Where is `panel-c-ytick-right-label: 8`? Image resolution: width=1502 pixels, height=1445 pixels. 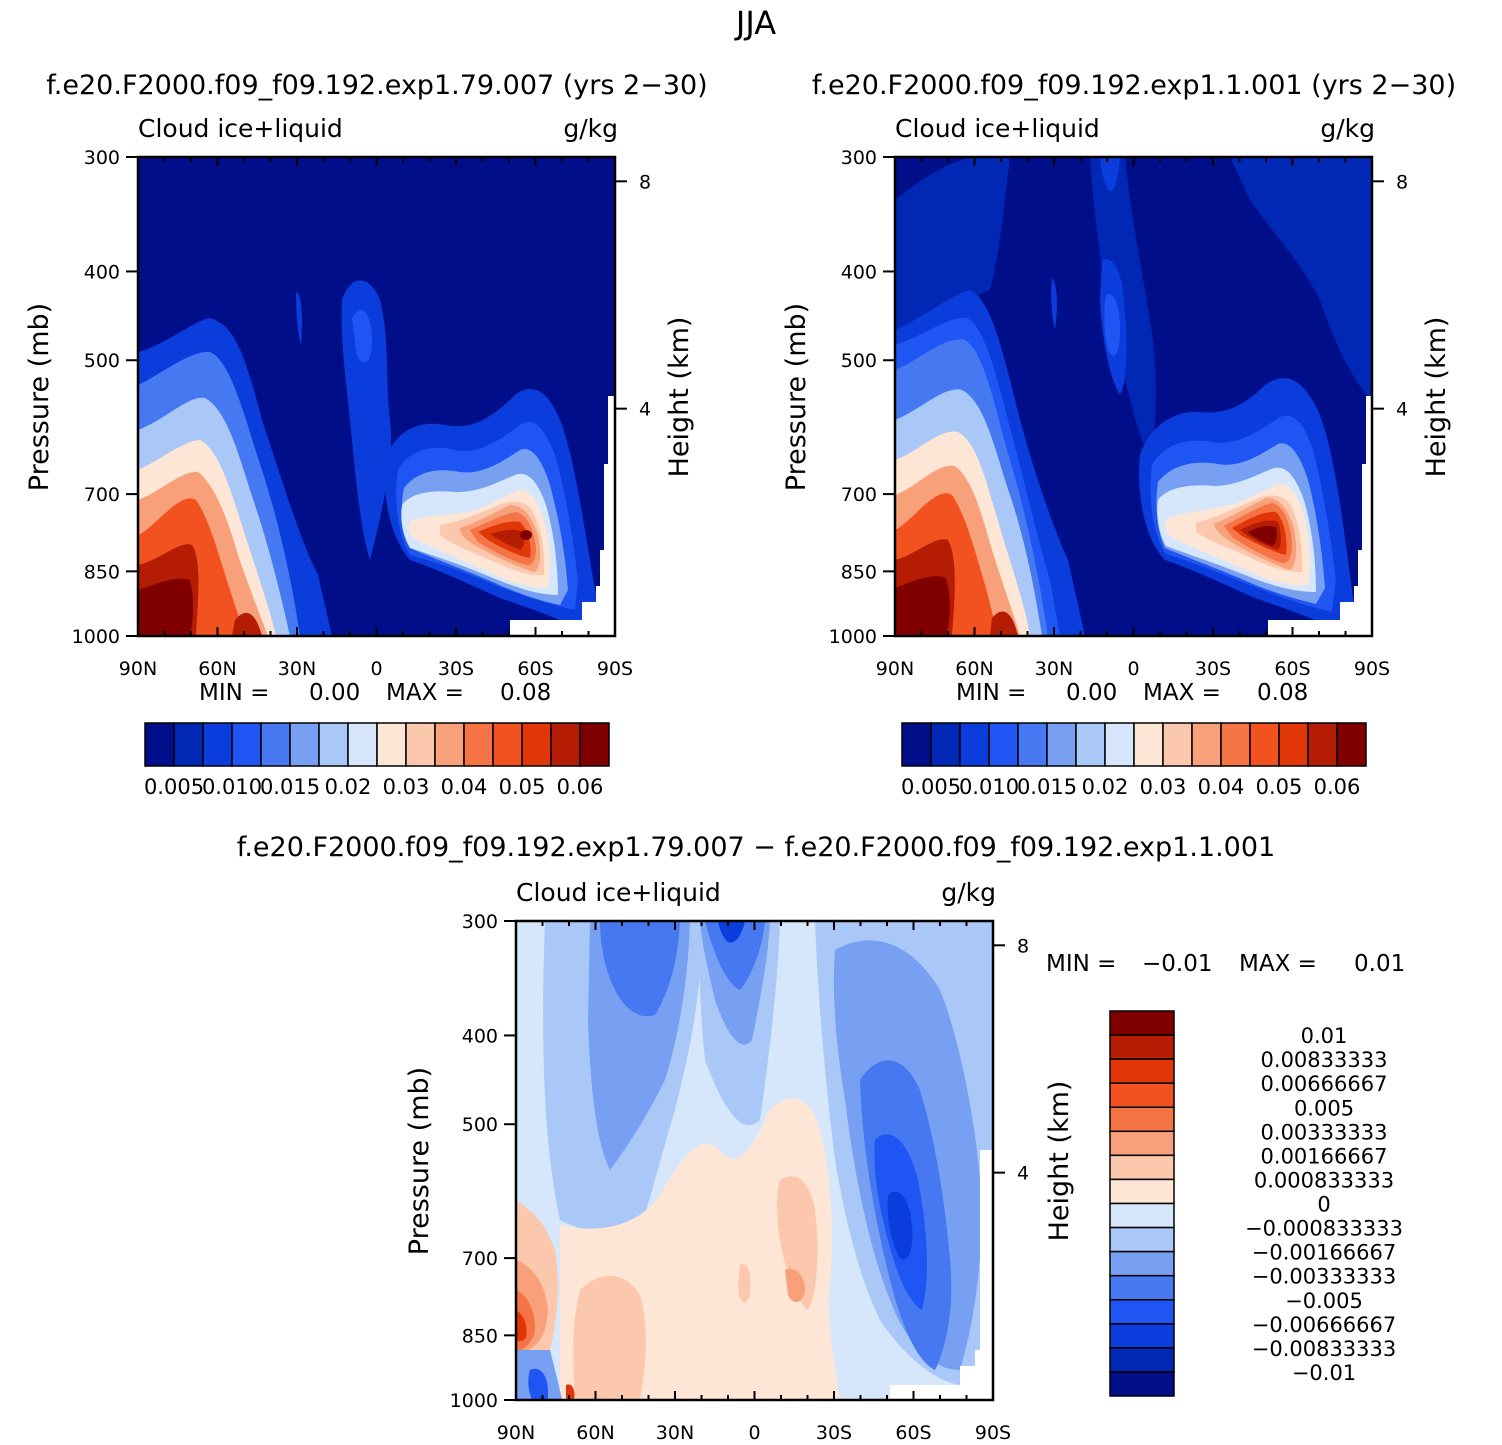 panel-c-ytick-right-label: 8 is located at coordinates (1023, 946).